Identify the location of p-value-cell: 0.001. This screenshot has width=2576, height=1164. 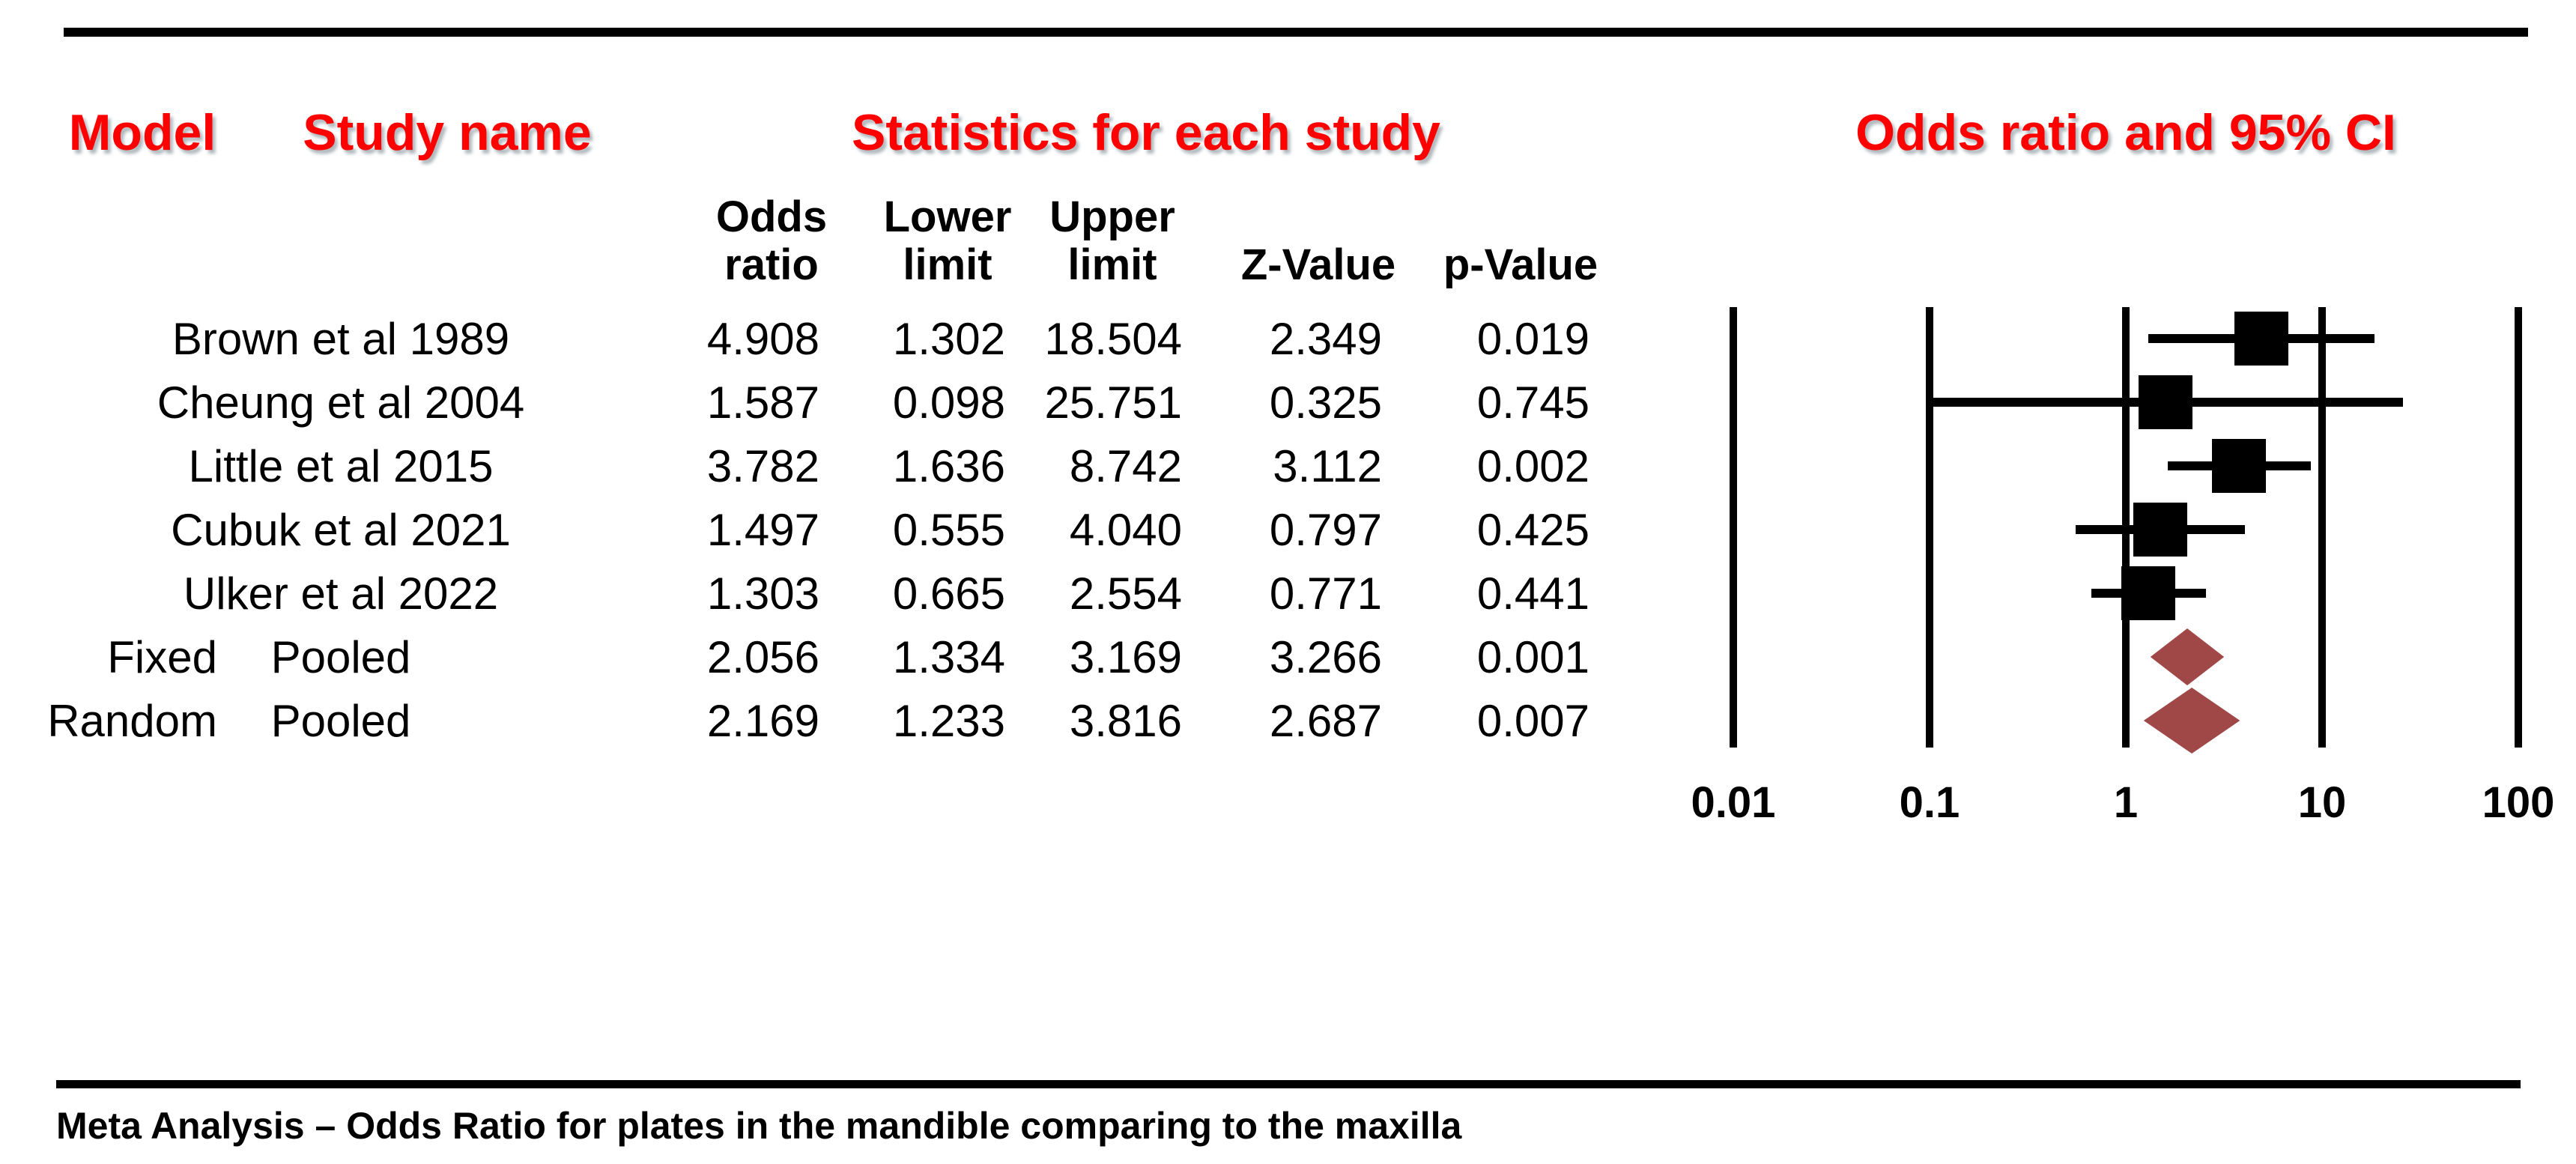
(1532, 657).